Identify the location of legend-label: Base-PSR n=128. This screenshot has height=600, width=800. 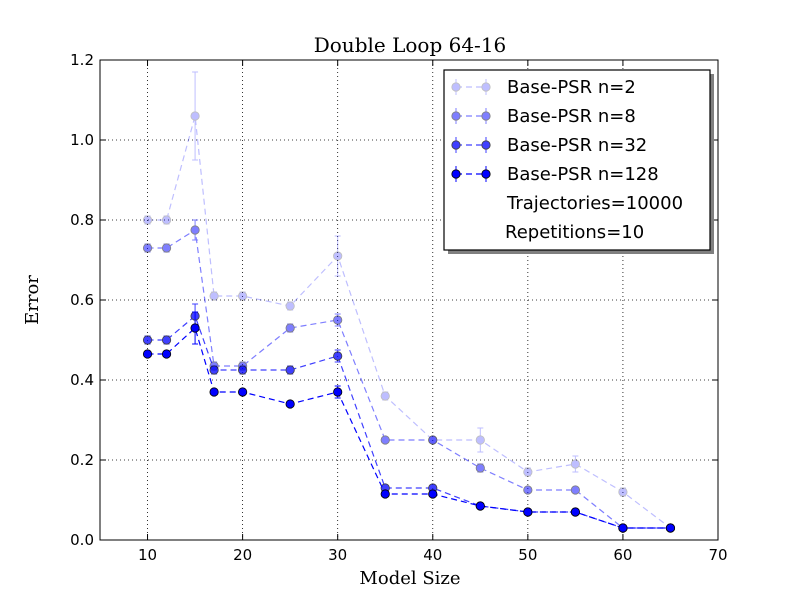
(583, 174).